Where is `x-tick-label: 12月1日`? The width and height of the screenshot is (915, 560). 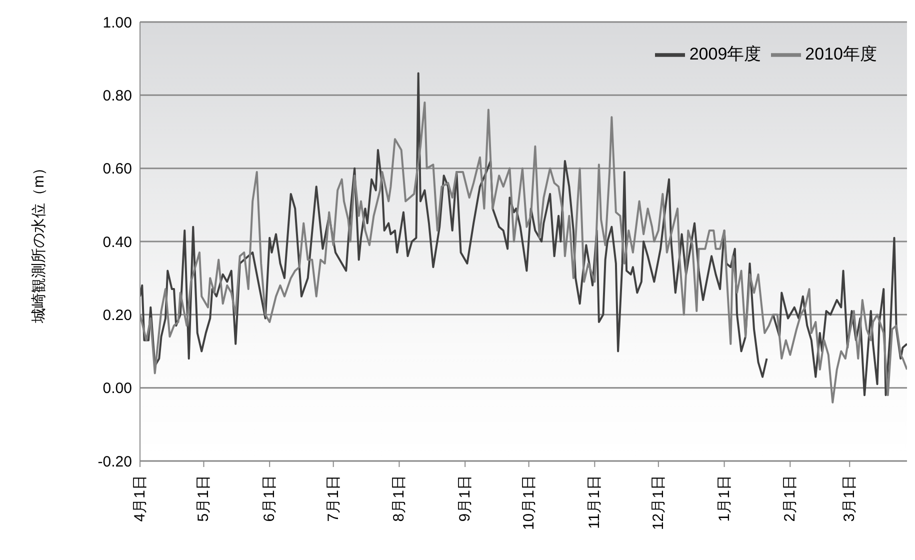
x-tick-label: 12月1日 is located at coordinates (658, 502).